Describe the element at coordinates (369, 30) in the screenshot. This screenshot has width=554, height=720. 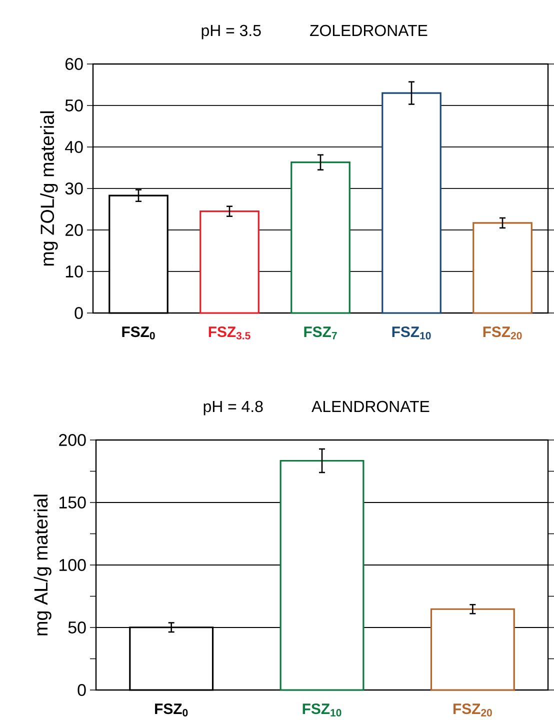
I see `chart-title: ZOLEDRONATE` at that location.